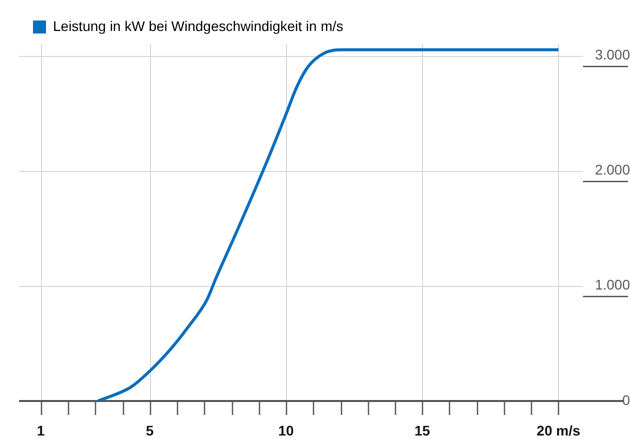 The height and width of the screenshot is (439, 630). What do you see at coordinates (40, 430) in the screenshot?
I see `x-tick-label: 1` at bounding box center [40, 430].